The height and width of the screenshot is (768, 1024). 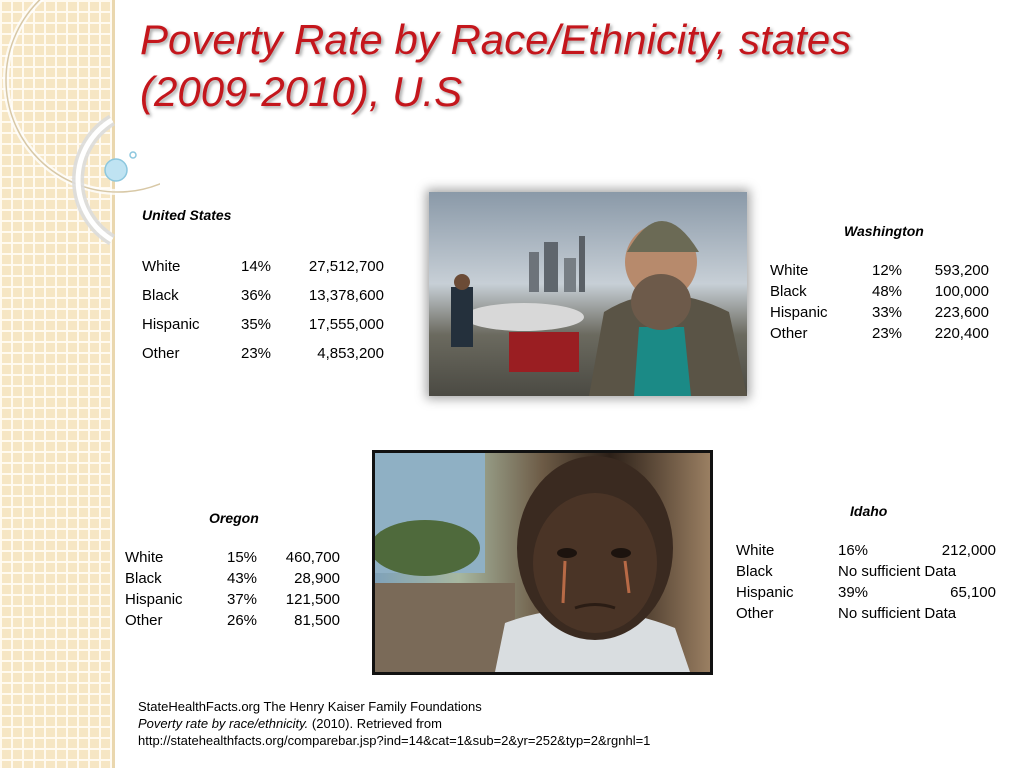 What do you see at coordinates (887, 291) in the screenshot?
I see `pct-value: 48%` at bounding box center [887, 291].